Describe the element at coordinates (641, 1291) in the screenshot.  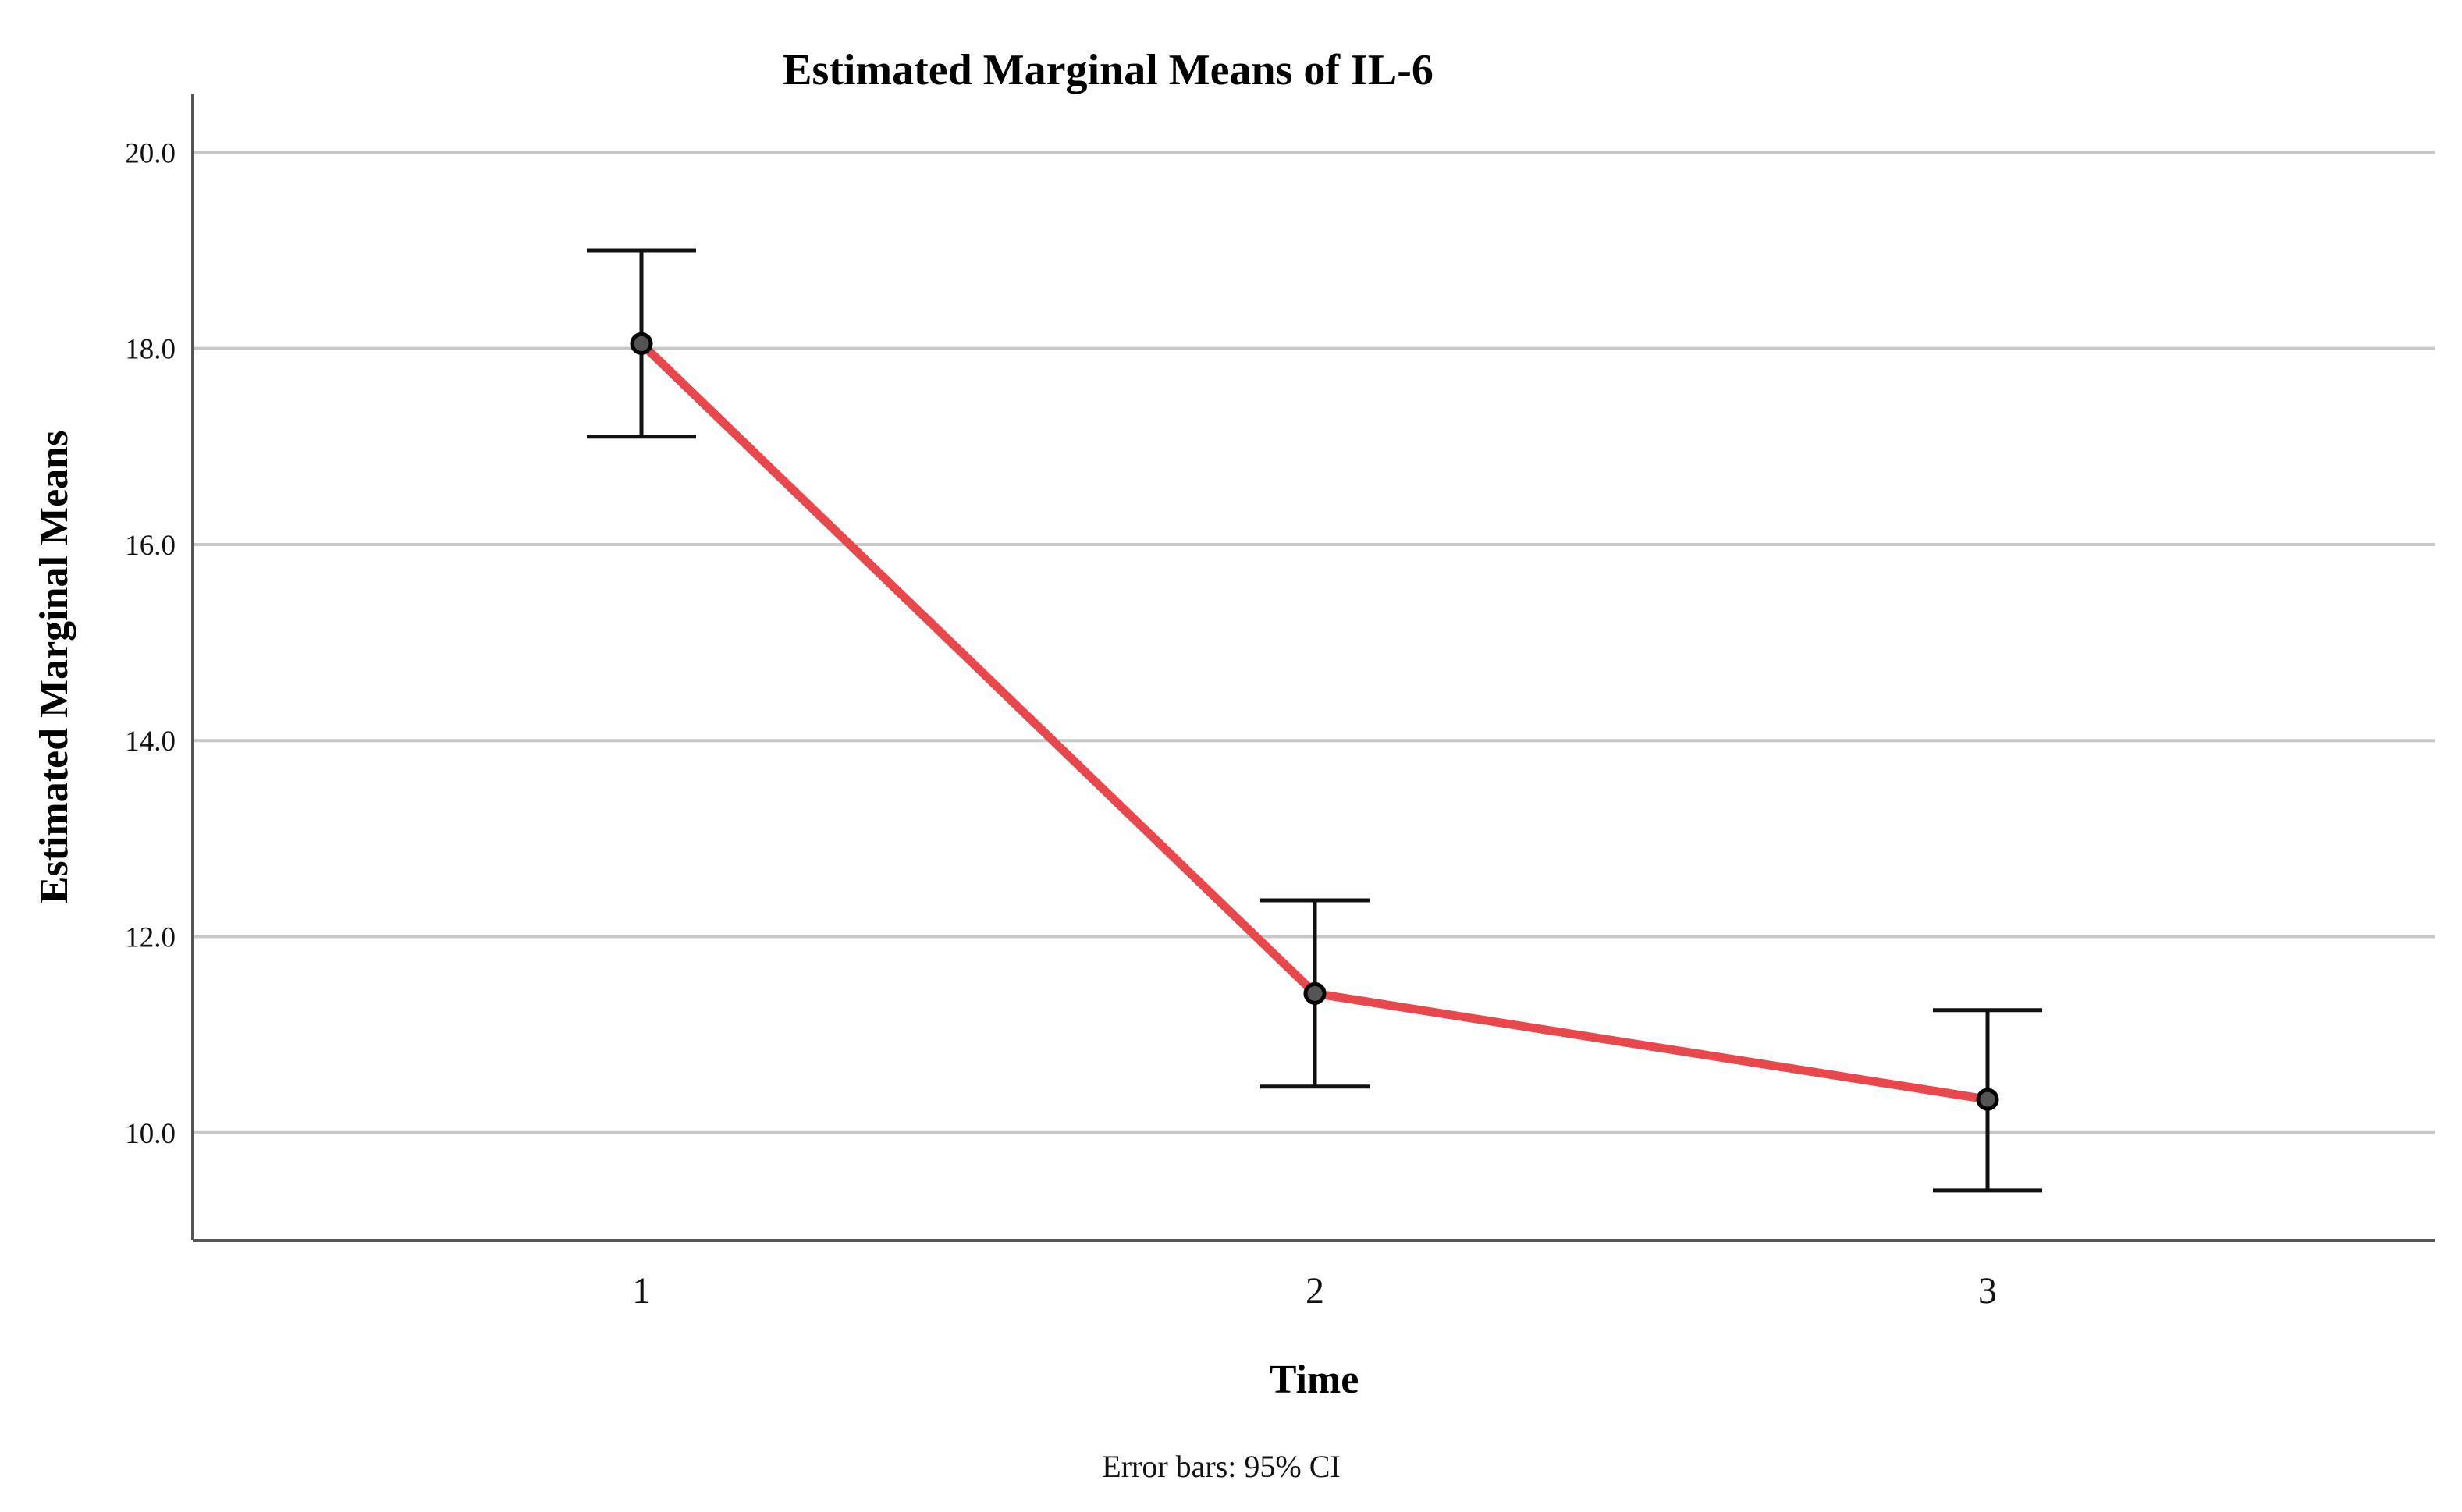
I see `x-tick-label: 1` at that location.